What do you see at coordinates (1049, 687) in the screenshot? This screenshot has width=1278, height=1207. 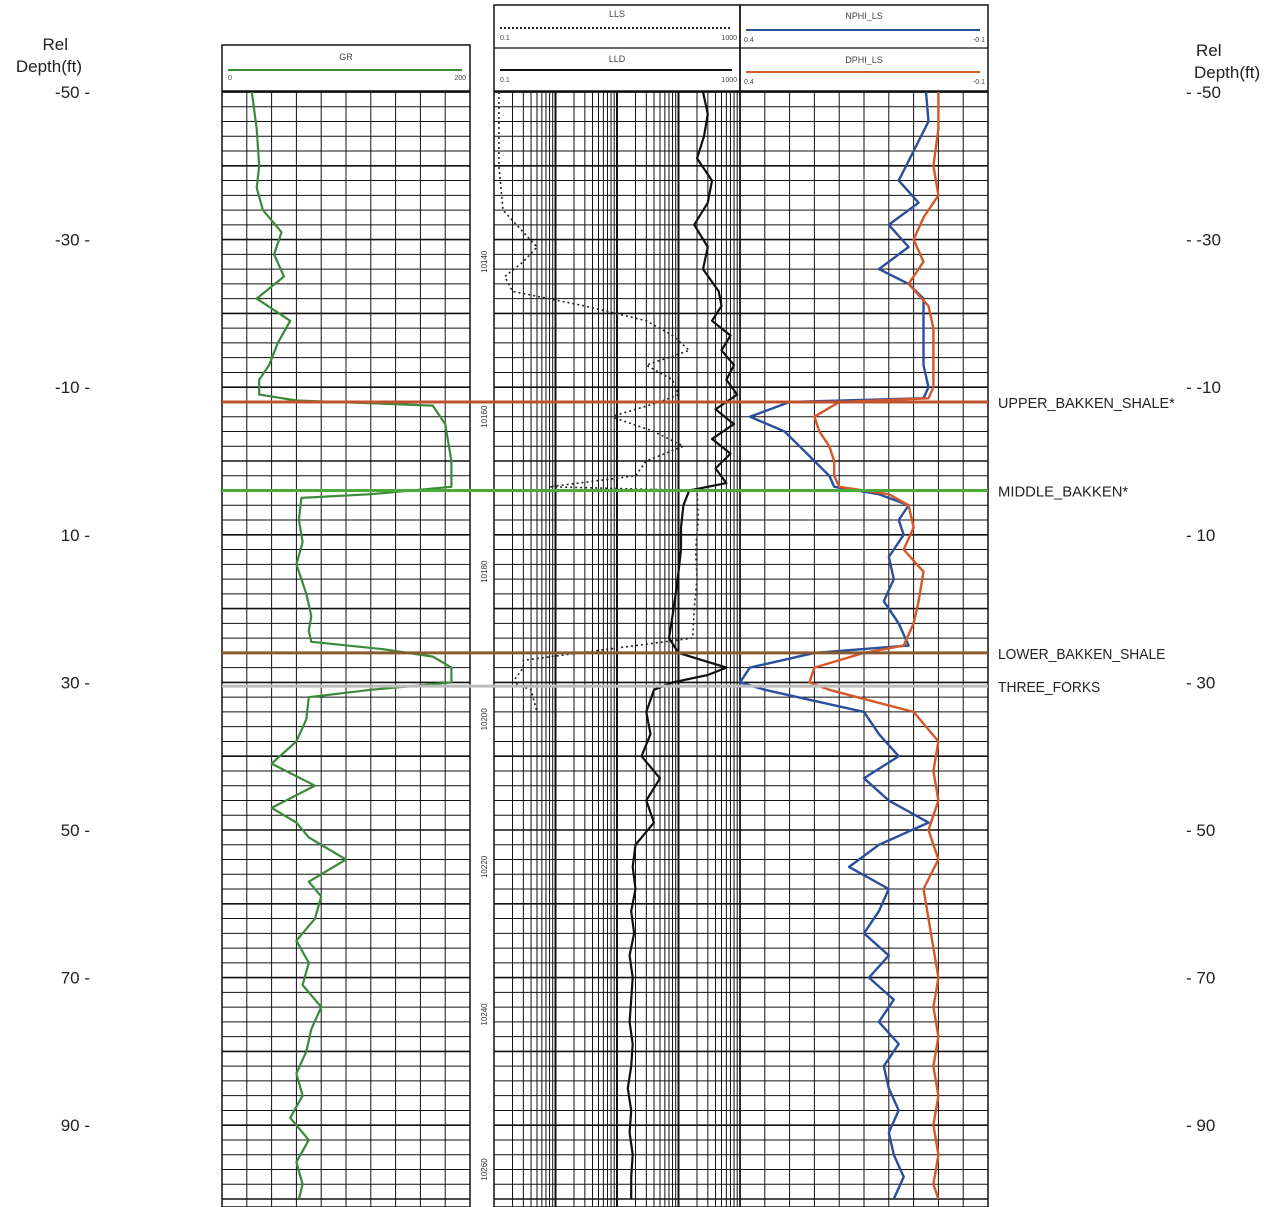 I see `formation-top-label: THREE_FORKS` at bounding box center [1049, 687].